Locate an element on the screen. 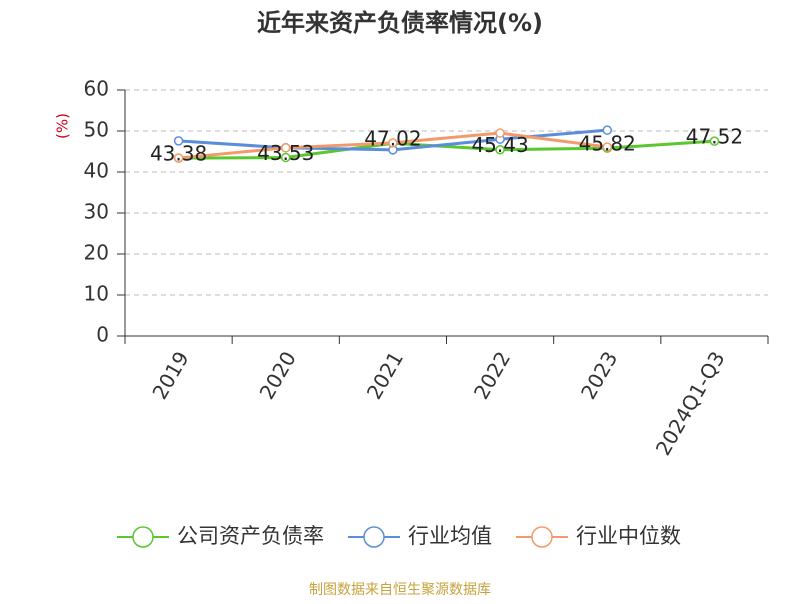 This screenshot has width=800, height=604. data-label: 47.02 is located at coordinates (392, 139).